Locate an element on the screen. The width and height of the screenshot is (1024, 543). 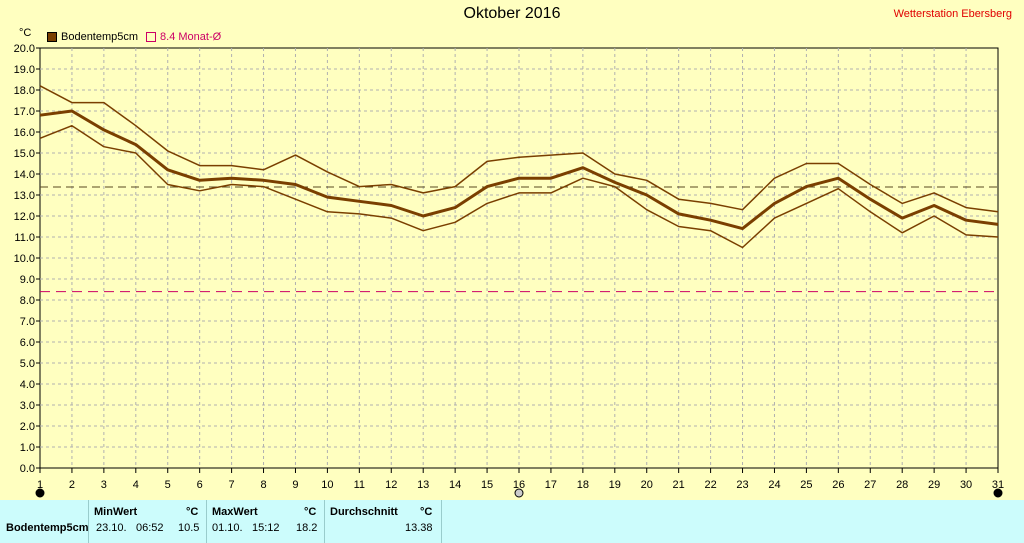
x-tick-label: 16 is located at coordinates (519, 485).